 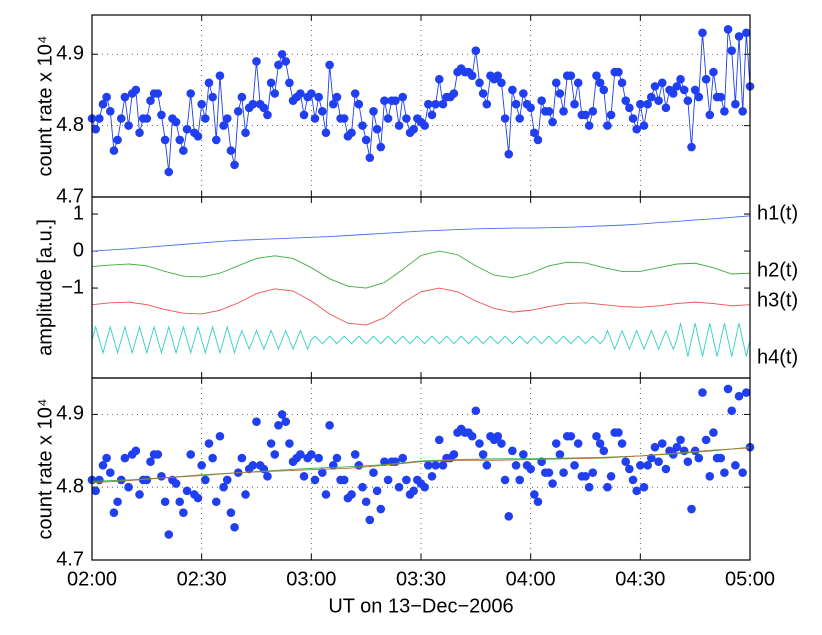 What do you see at coordinates (311, 579) in the screenshot?
I see `x-tick-label: 03:00` at bounding box center [311, 579].